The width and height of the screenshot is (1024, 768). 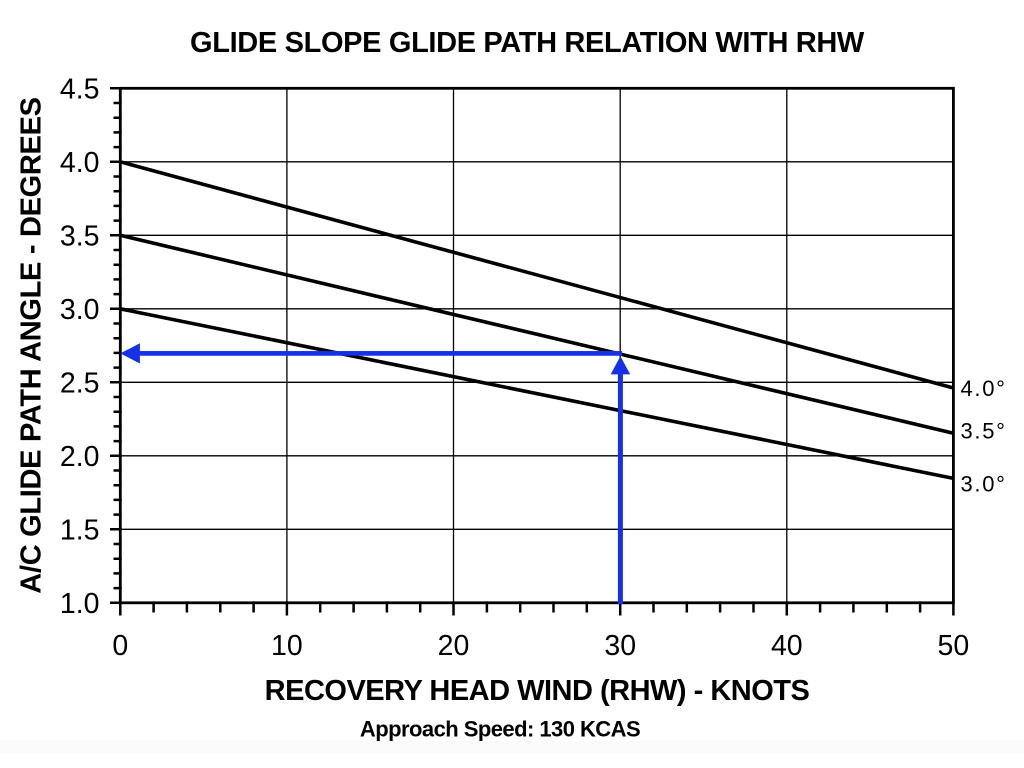 I want to click on svg-text: 30, so click(x=620, y=646).